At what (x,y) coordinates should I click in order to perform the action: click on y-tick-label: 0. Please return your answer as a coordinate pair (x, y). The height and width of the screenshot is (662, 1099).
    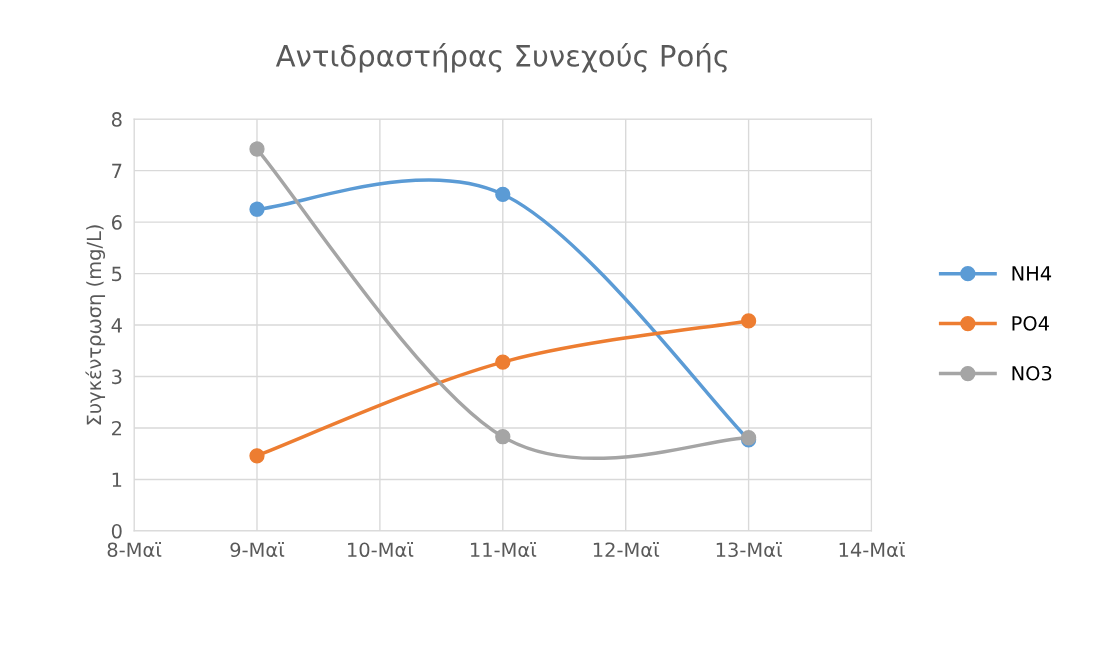
    Looking at the image, I should click on (116, 531).